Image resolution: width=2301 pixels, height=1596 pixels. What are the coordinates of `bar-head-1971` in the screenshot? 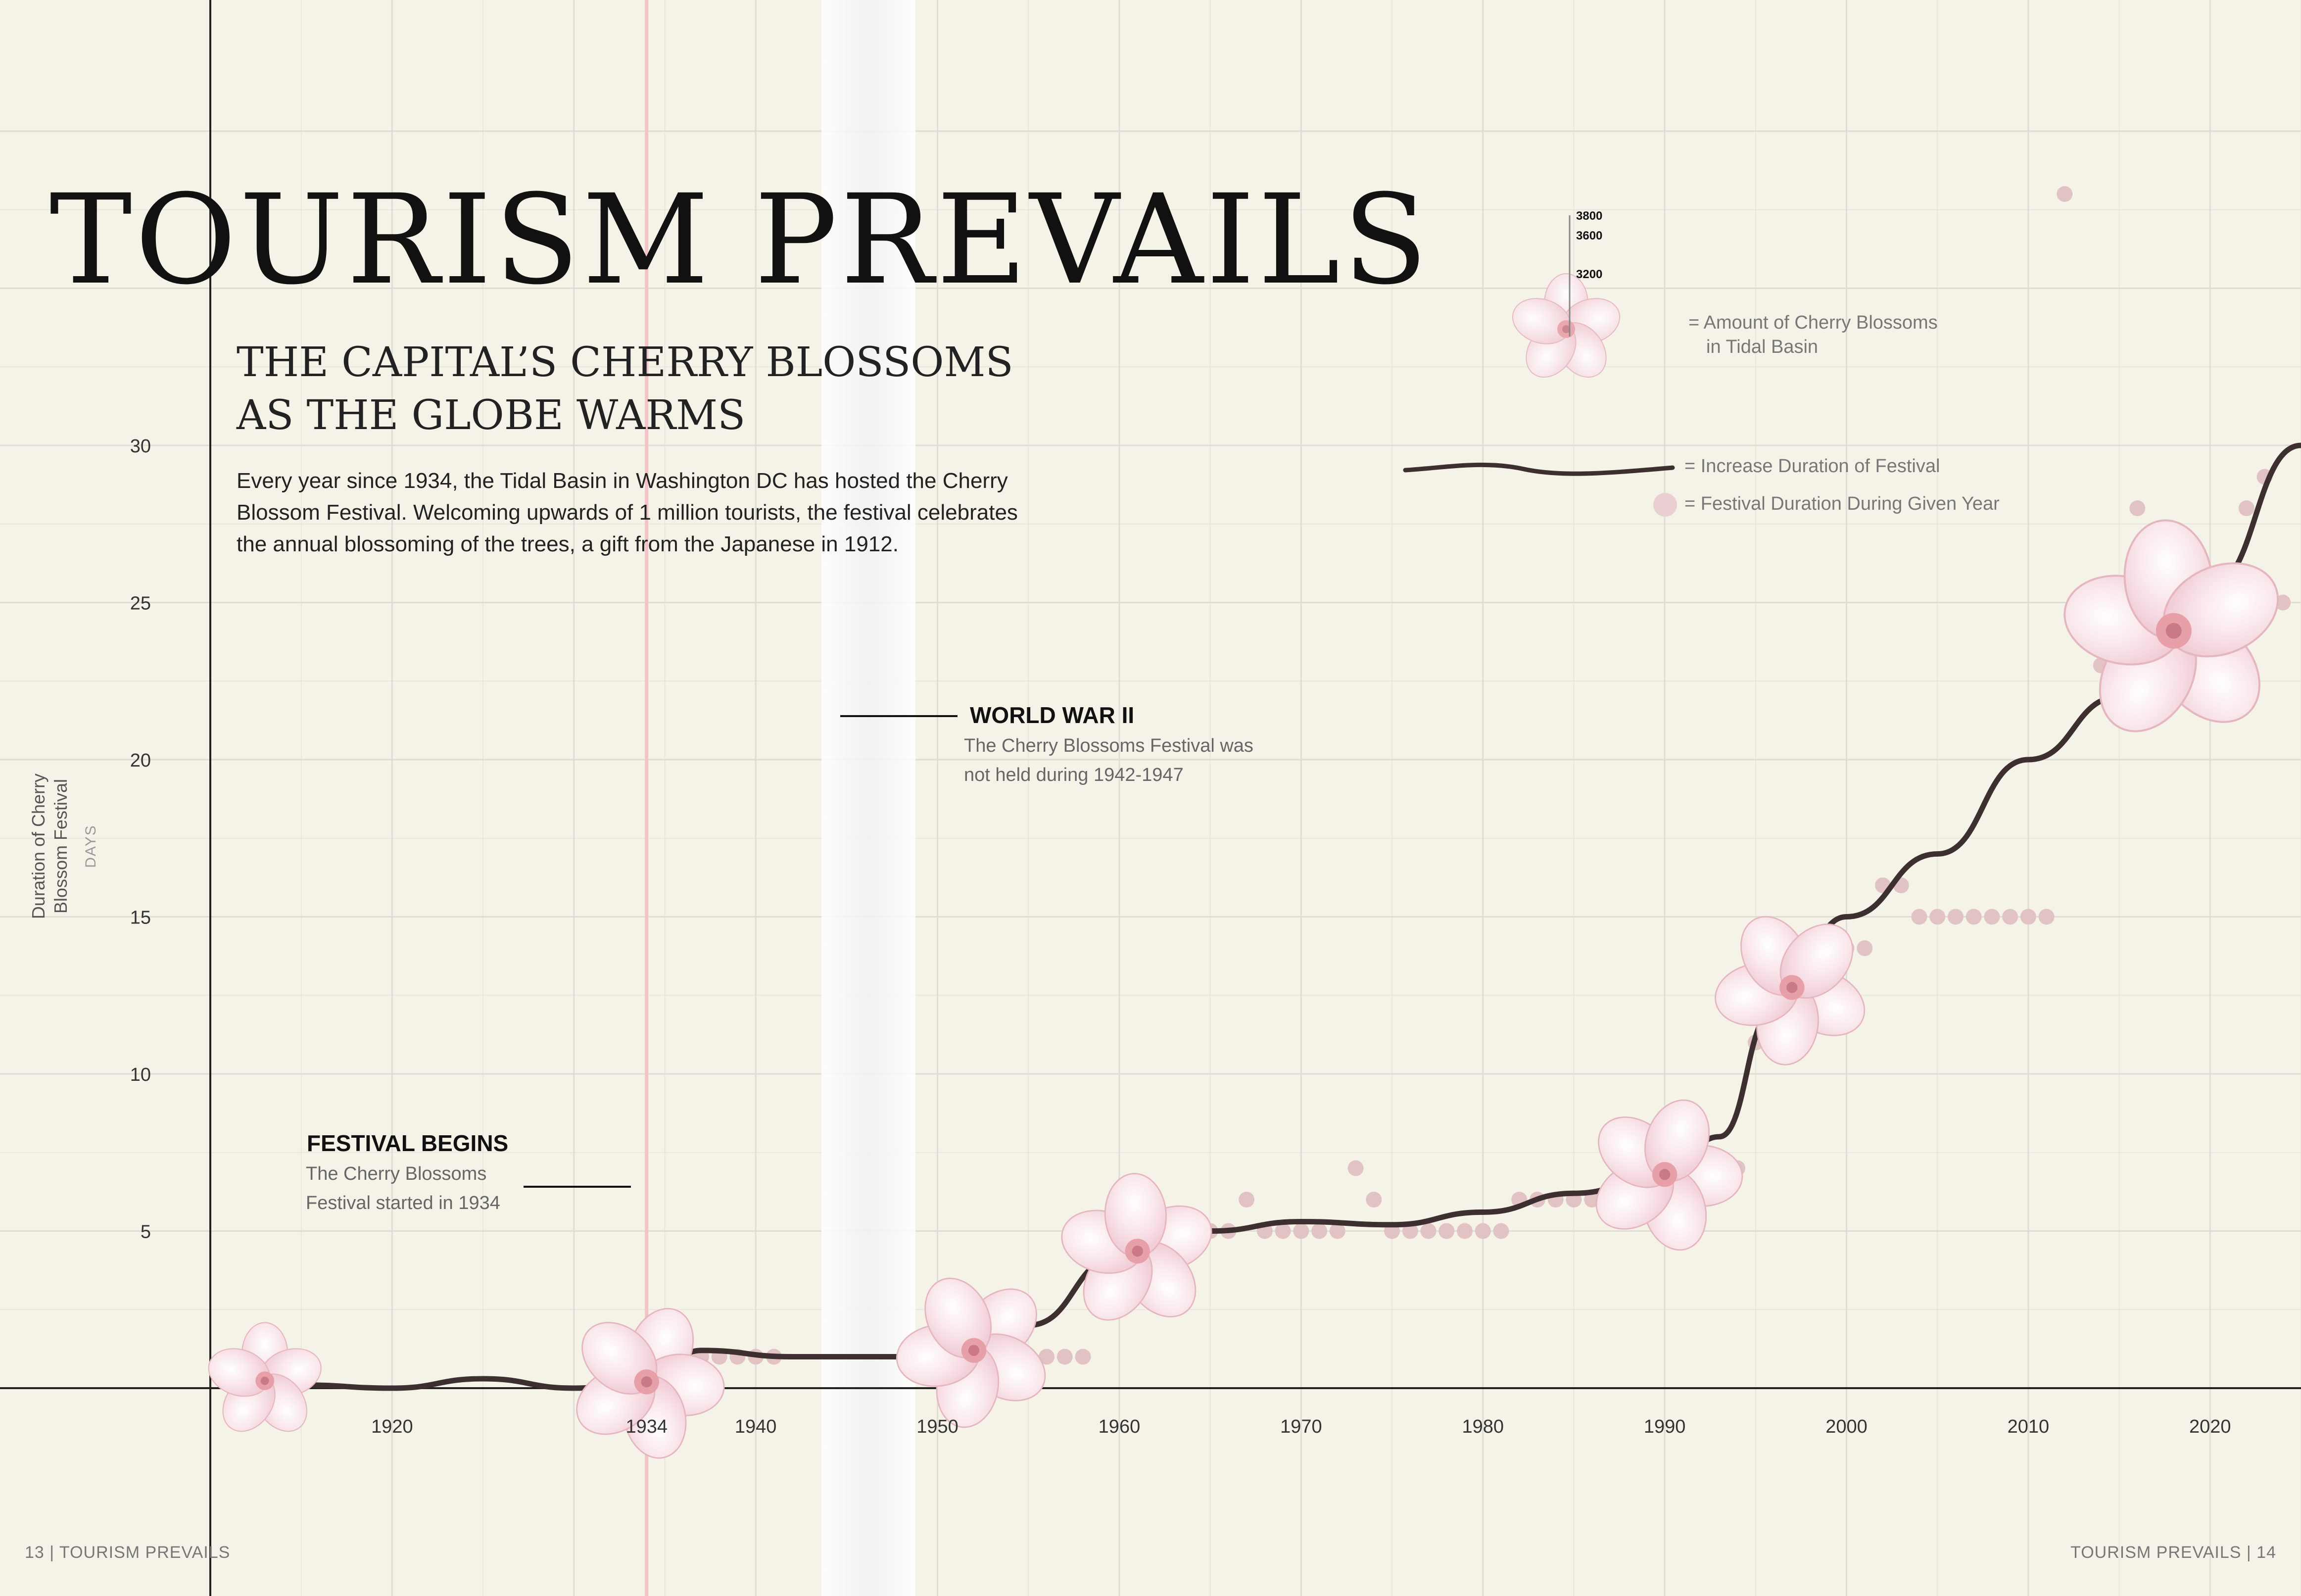 It's located at (1319, 1231).